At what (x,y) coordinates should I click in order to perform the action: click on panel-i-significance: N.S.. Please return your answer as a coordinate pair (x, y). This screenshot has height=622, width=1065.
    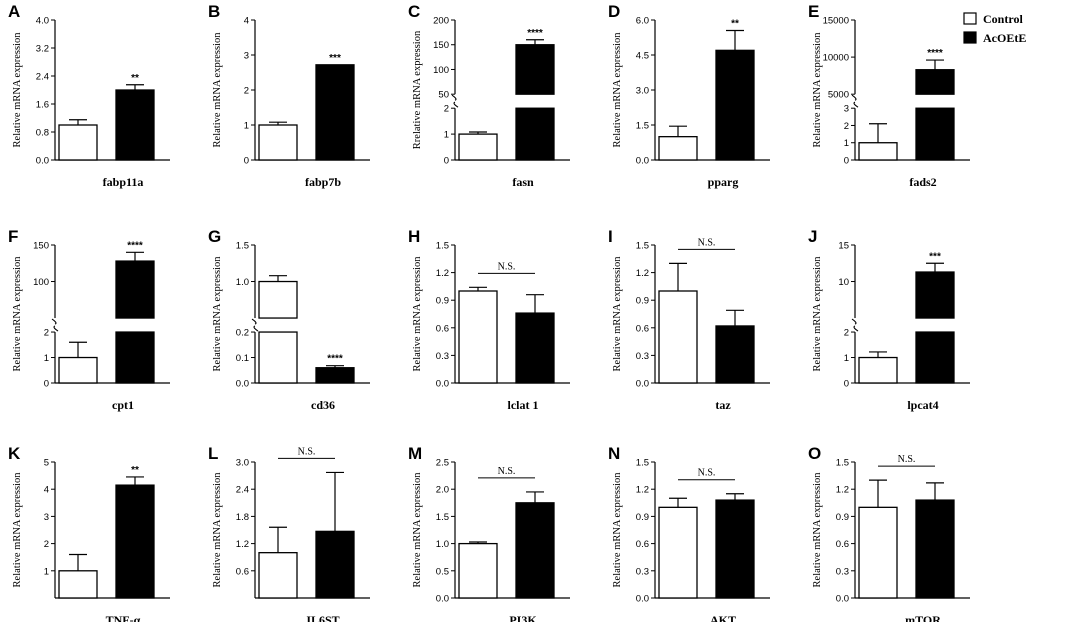
    Looking at the image, I should click on (707, 242).